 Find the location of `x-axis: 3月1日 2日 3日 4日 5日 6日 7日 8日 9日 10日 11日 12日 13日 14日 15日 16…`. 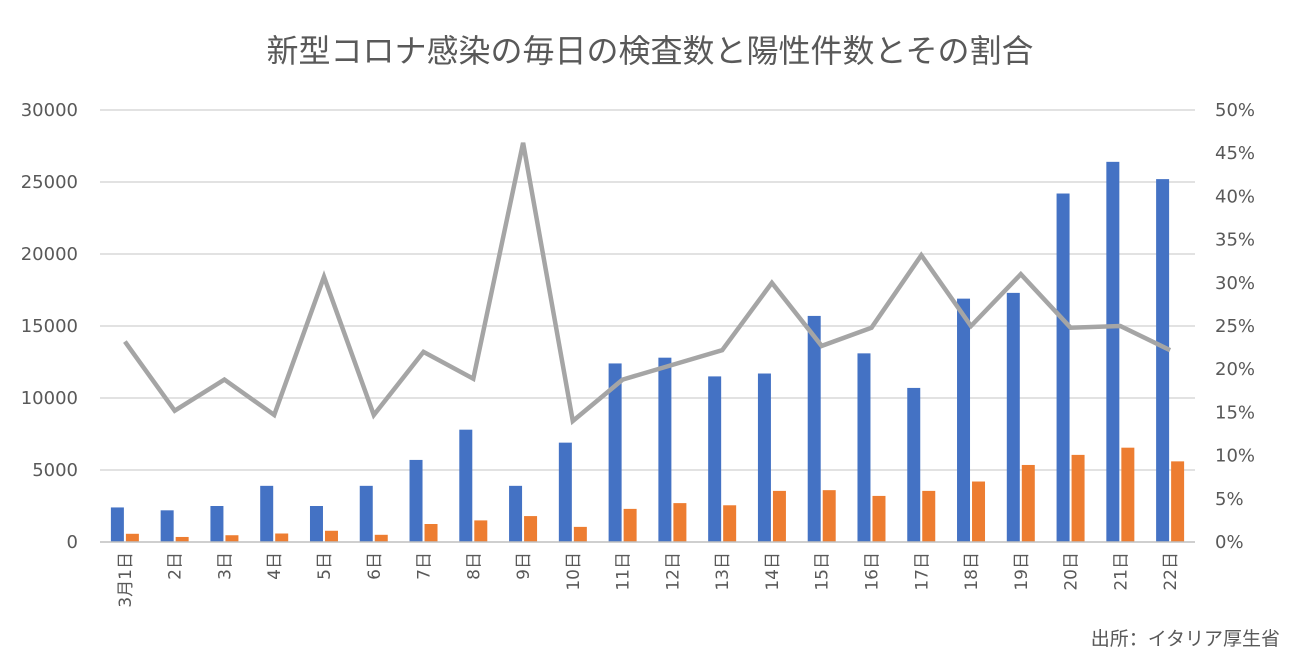

x-axis: 3月1日 2日 3日 4日 5日 6日 7日 8日 9日 10日 11日 12日 13日 14日 15日 16… is located at coordinates (648, 580).